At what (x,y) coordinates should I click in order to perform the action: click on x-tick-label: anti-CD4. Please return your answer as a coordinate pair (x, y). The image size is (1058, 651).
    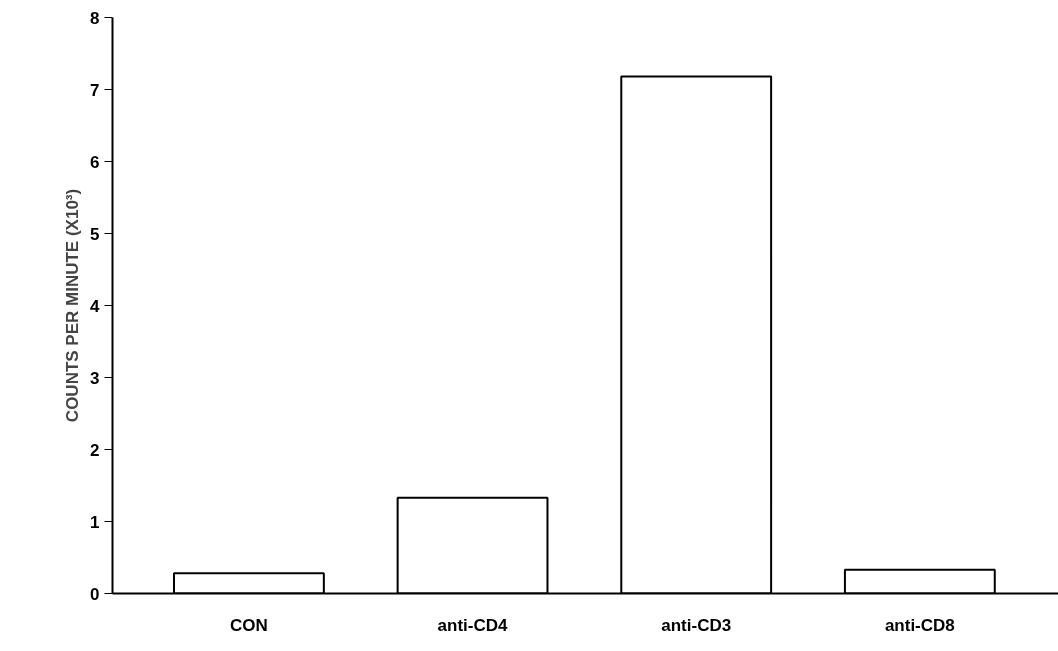
    Looking at the image, I should click on (473, 625).